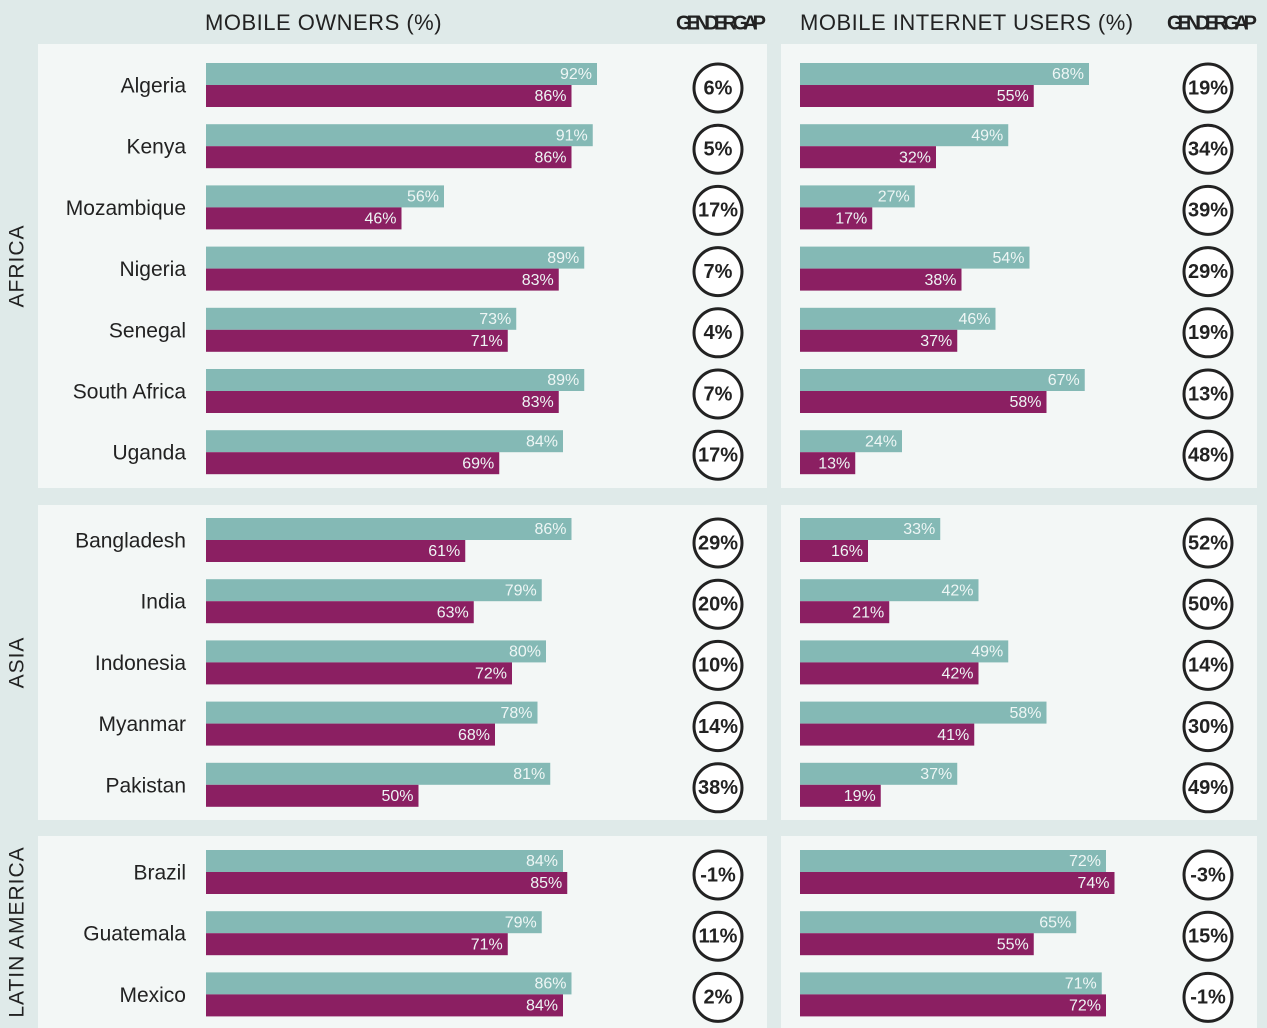  I want to click on category-label: Indonesia, so click(140, 663).